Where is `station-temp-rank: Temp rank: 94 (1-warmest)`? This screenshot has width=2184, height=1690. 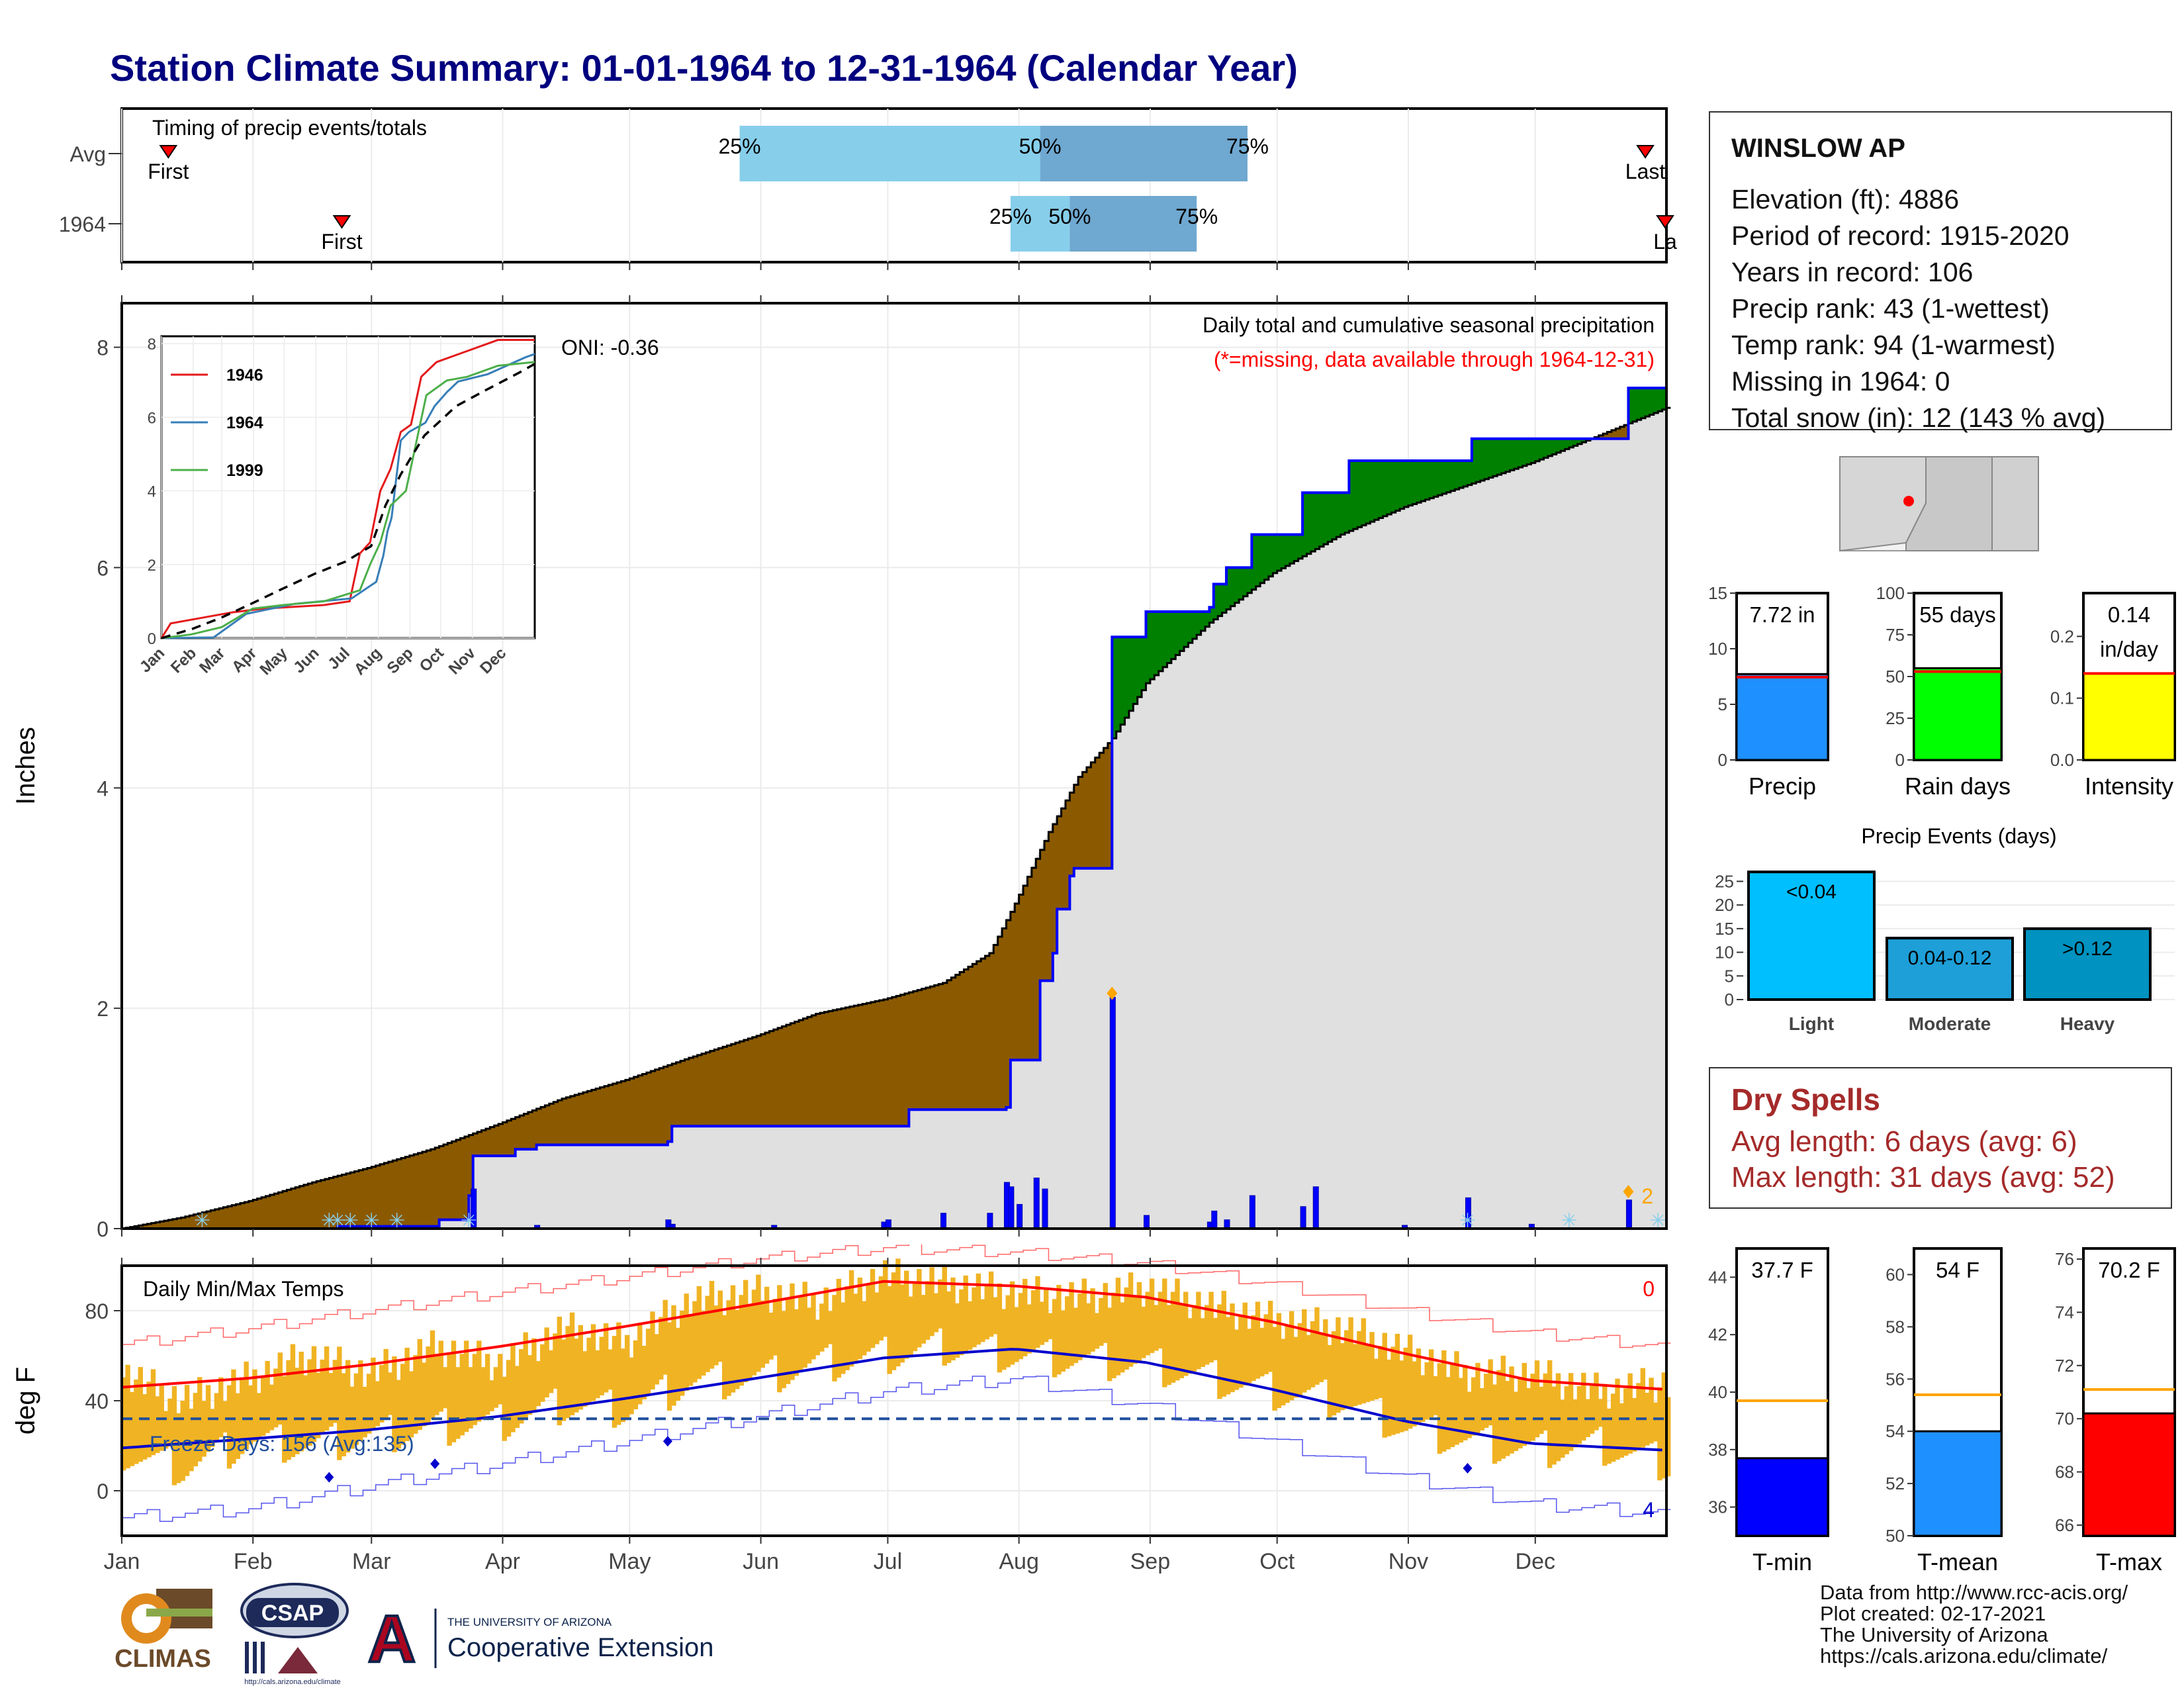
station-temp-rank: Temp rank: 94 (1-warmest) is located at coordinates (1894, 346).